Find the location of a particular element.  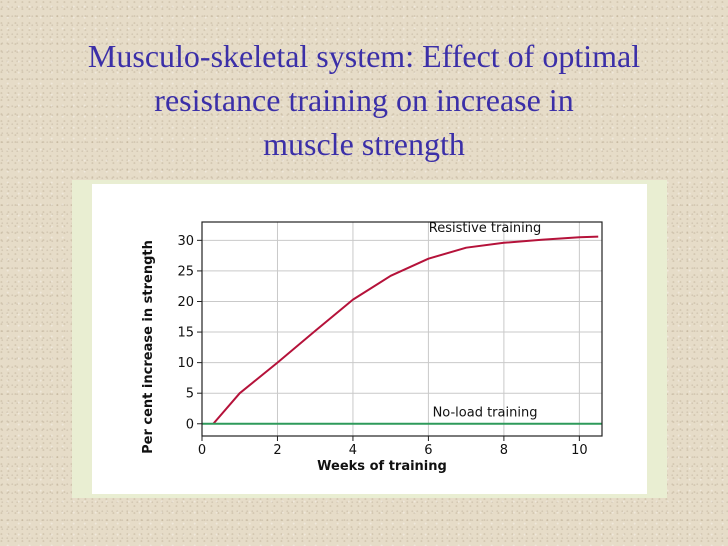

series-label-resistive-training: Resistive training is located at coordinates (485, 228).